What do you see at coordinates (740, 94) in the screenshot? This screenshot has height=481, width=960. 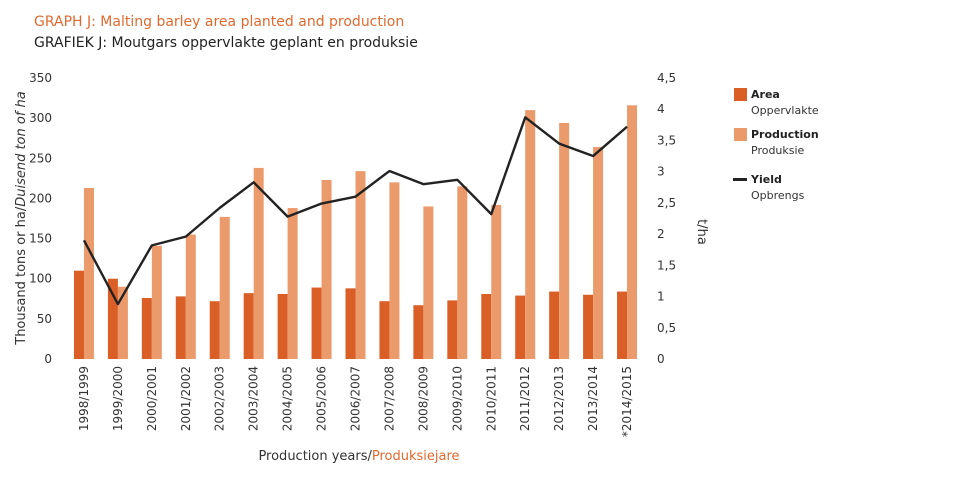 I see `legend-swatch-area` at bounding box center [740, 94].